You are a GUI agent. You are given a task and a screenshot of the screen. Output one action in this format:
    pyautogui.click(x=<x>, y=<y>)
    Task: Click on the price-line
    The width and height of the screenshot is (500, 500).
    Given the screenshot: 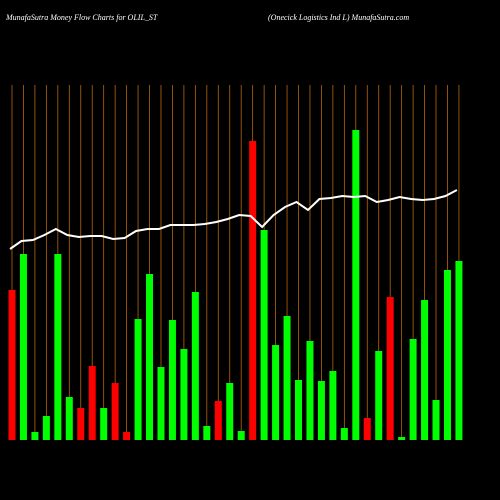 What is the action you would take?
    pyautogui.click(x=233, y=219)
    